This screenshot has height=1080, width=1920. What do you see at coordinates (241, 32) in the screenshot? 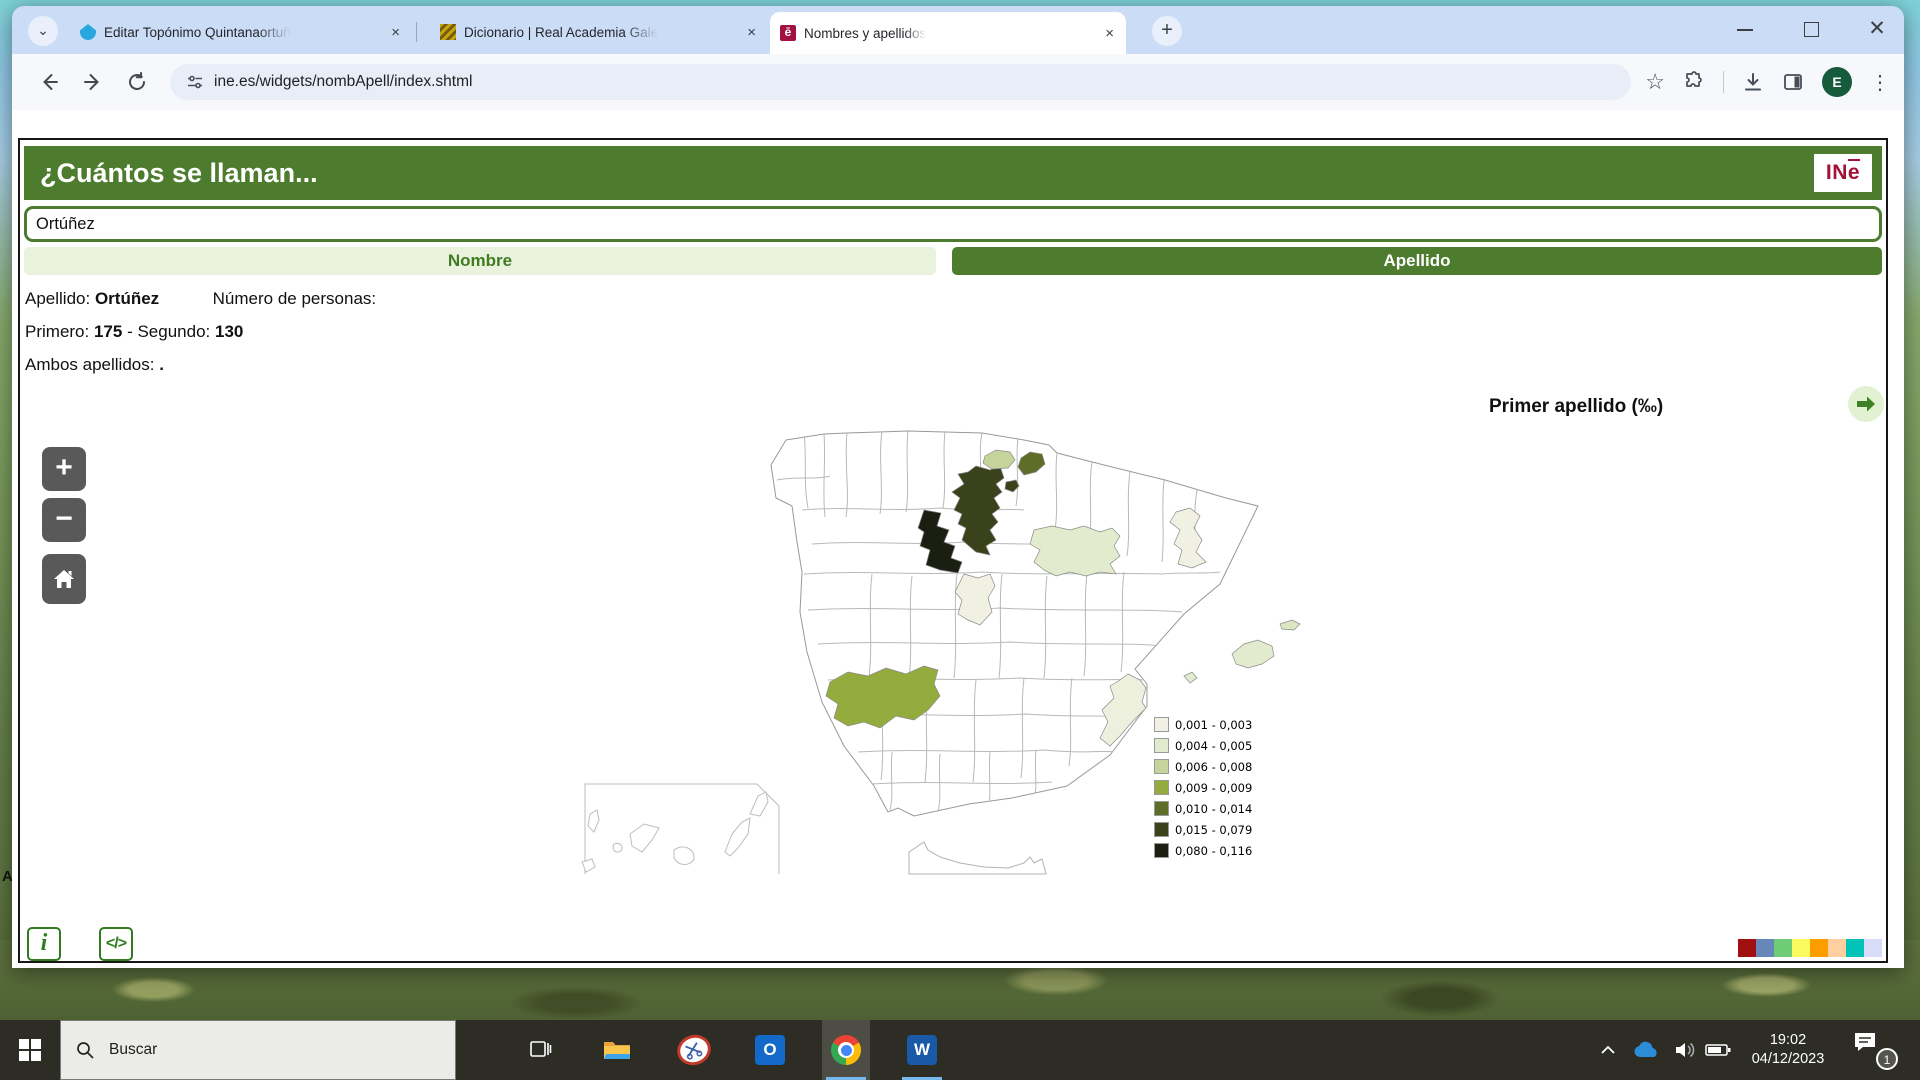
I see `tab-editar-toponimo: Editar Topónimo Quintanaortuñ ×` at bounding box center [241, 32].